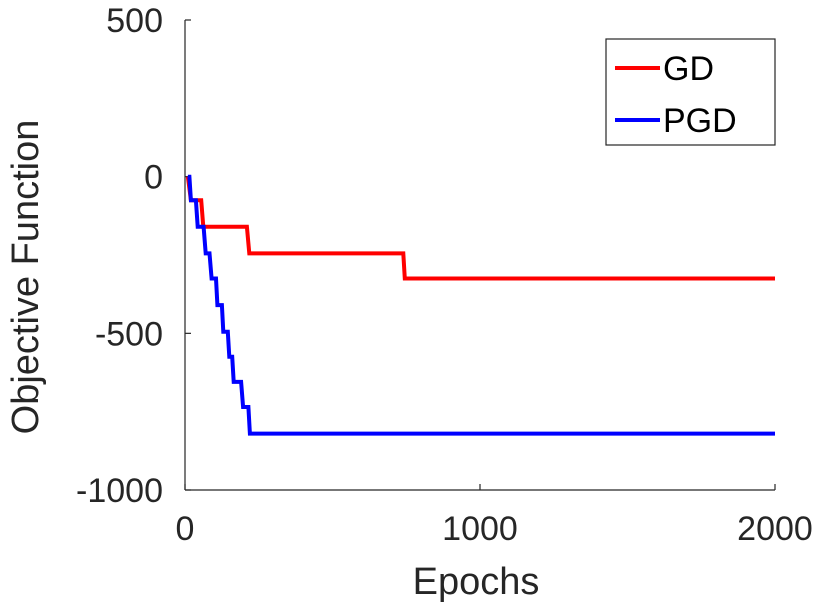 This screenshot has width=830, height=610. I want to click on x-axis-title: Epochs, so click(476, 582).